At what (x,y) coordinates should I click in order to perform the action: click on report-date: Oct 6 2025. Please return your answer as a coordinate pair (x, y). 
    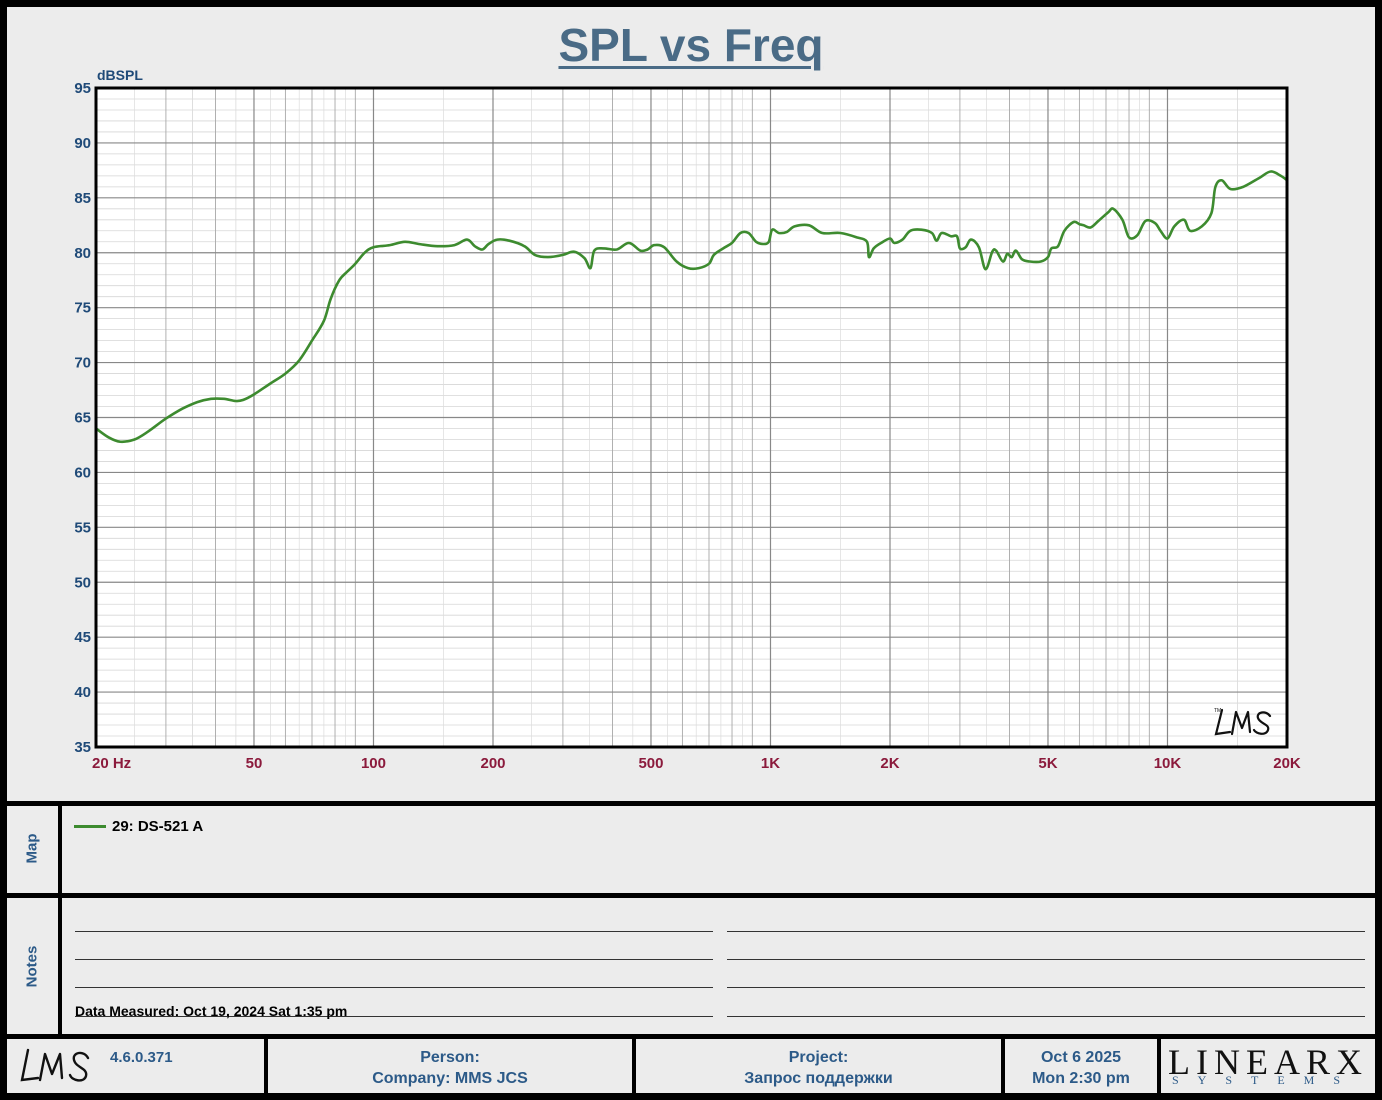
    Looking at the image, I should click on (1081, 1057).